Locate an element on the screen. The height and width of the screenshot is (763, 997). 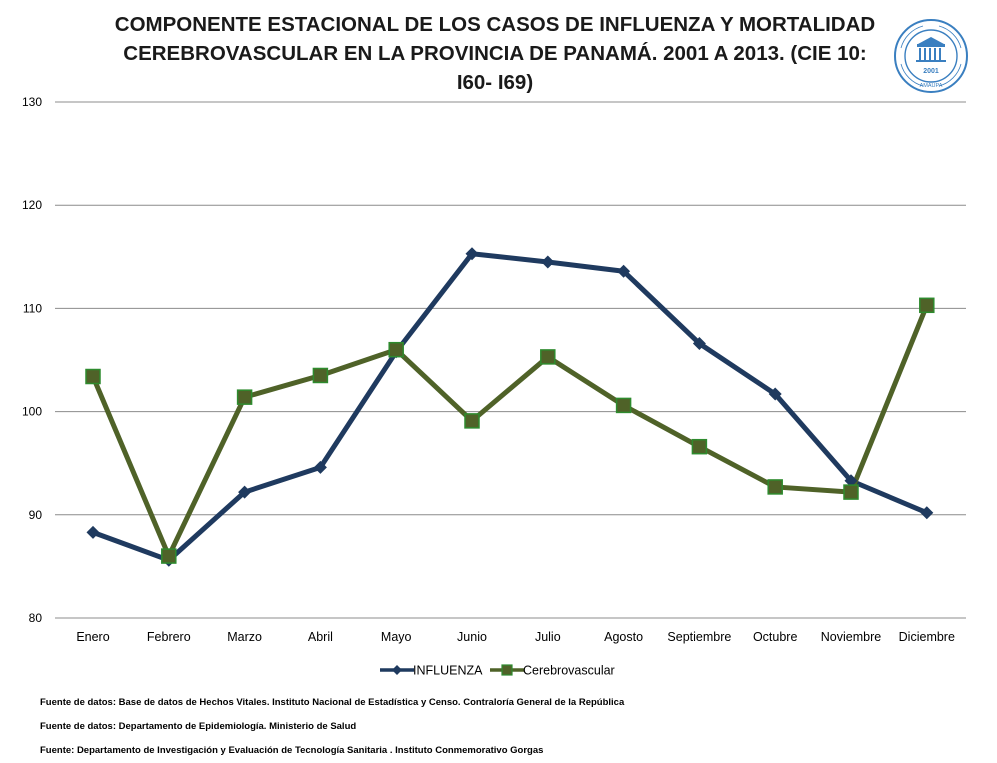
y-tick-label: 90 is located at coordinates (36, 515).